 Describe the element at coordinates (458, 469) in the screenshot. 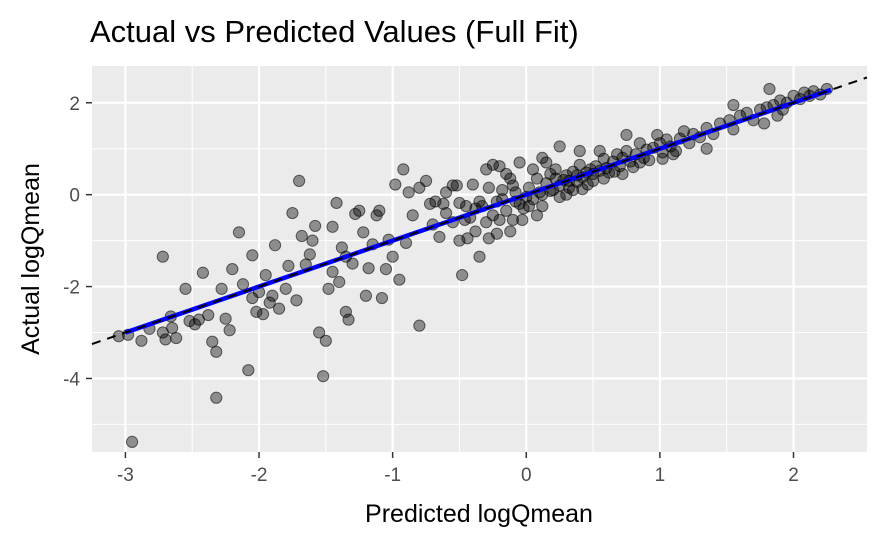

I see `x-axis-ticks: -3 -2 -1 0 1 2` at that location.